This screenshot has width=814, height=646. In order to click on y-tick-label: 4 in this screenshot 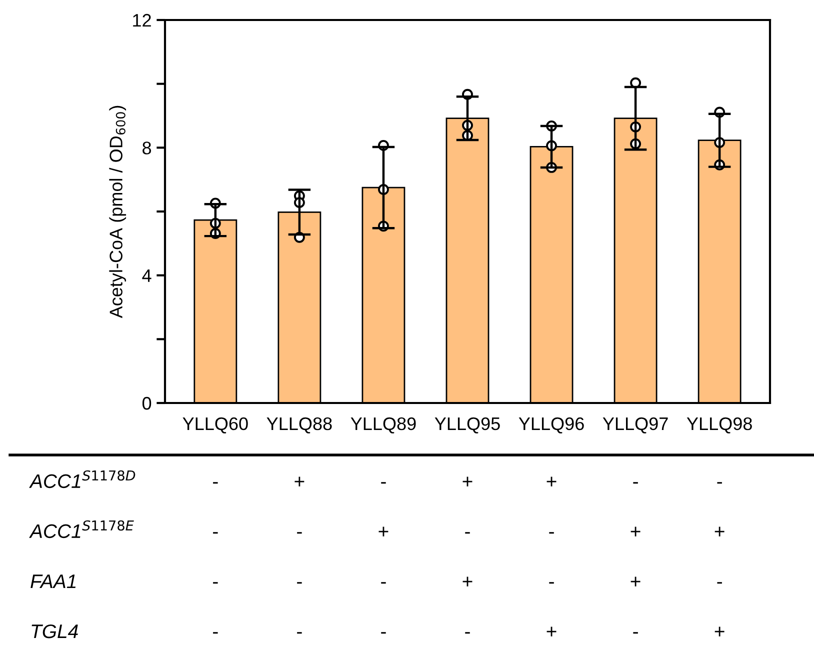, I will do `click(147, 275)`.